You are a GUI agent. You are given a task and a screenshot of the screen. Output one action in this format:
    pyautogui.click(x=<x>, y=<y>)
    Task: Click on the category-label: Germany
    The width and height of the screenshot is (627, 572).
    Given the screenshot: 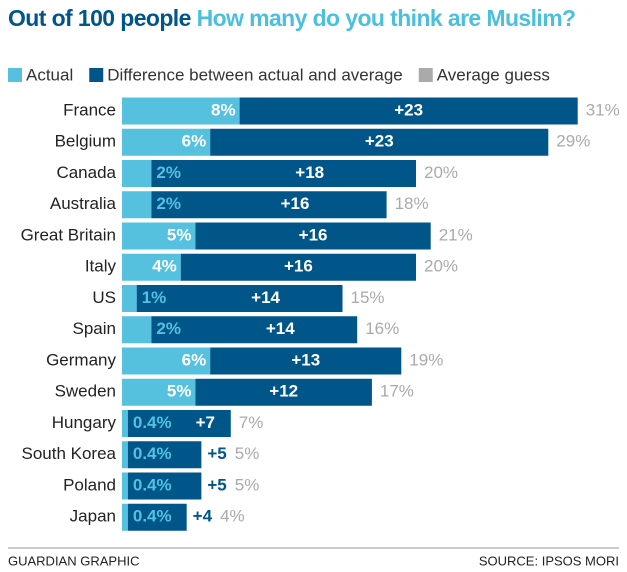 What is the action you would take?
    pyautogui.click(x=81, y=359)
    